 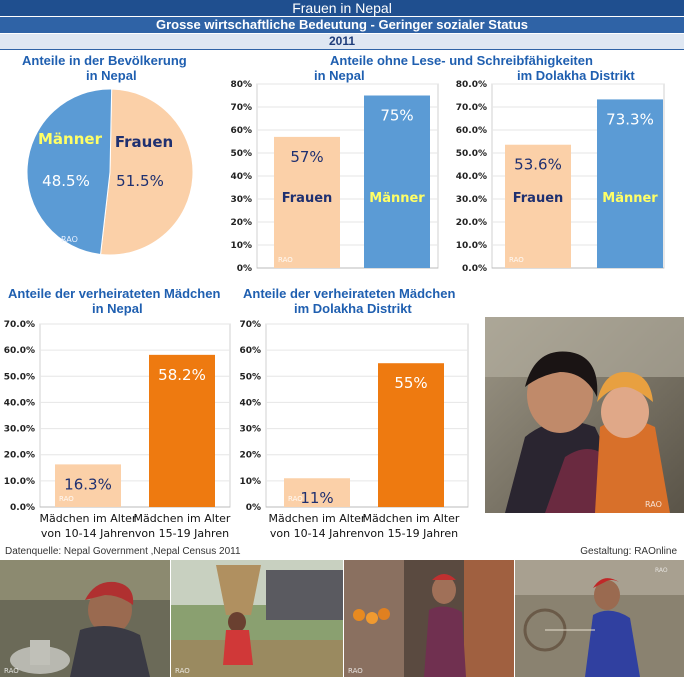 I want to click on pie-watermark: RAO, so click(x=69, y=239).